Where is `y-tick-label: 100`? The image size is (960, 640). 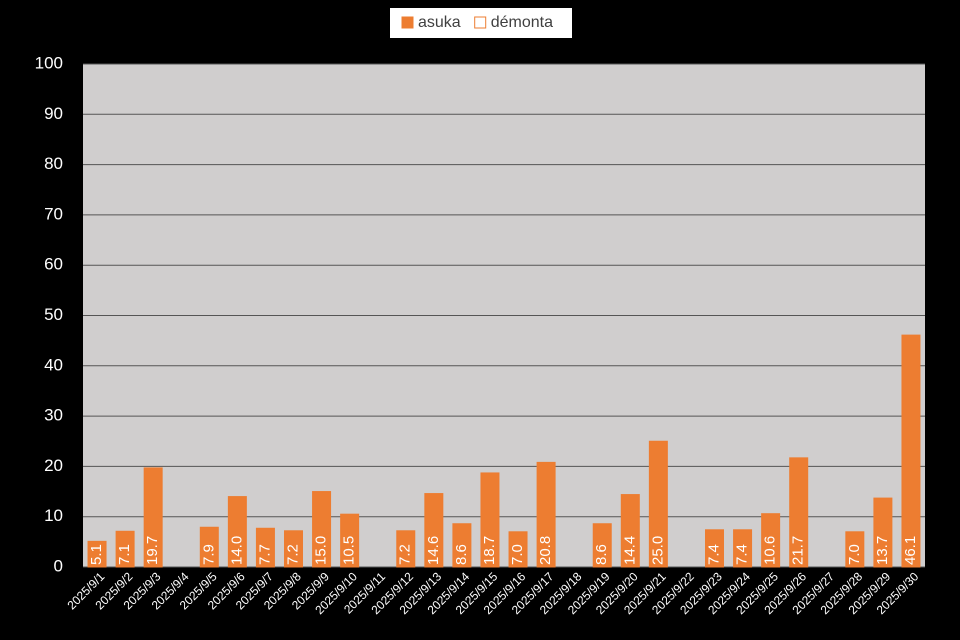 y-tick-label: 100 is located at coordinates (49, 62).